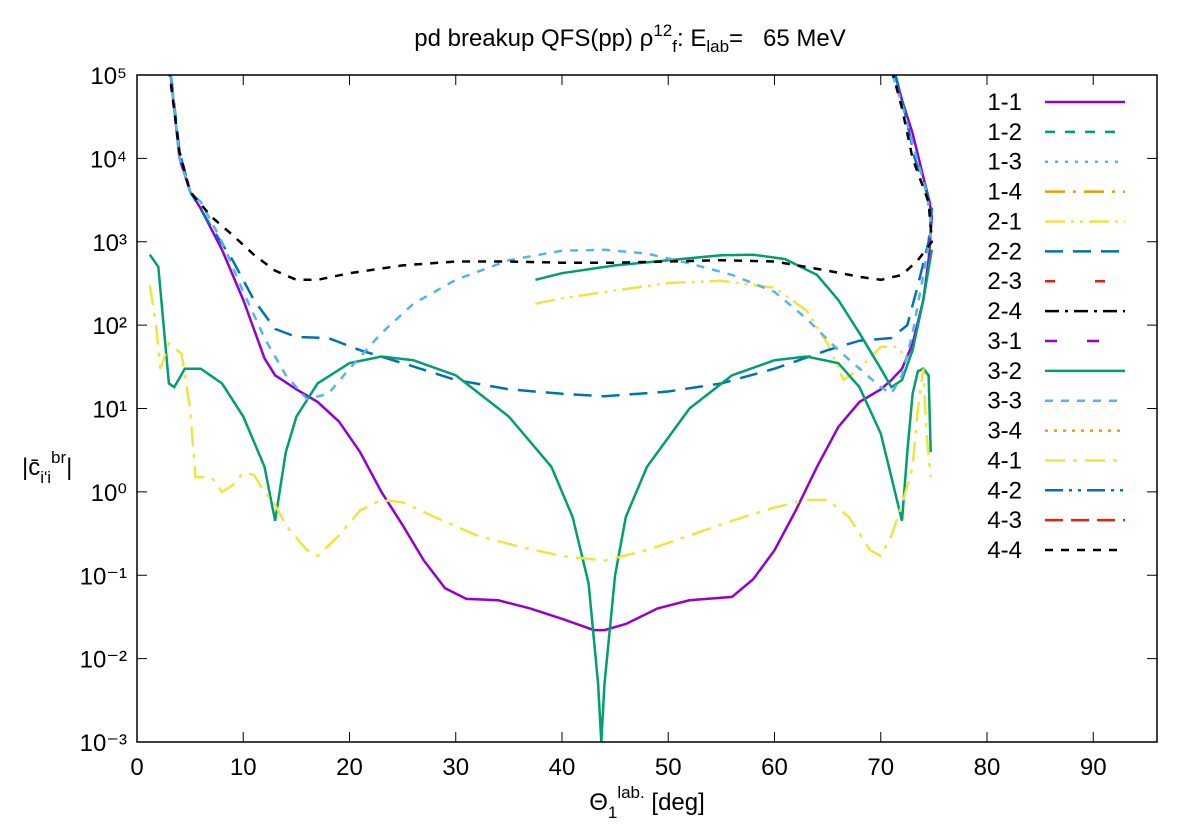 The image size is (1200, 840). What do you see at coordinates (103, 576) in the screenshot?
I see `y-tick-label: 10⁻¹` at bounding box center [103, 576].